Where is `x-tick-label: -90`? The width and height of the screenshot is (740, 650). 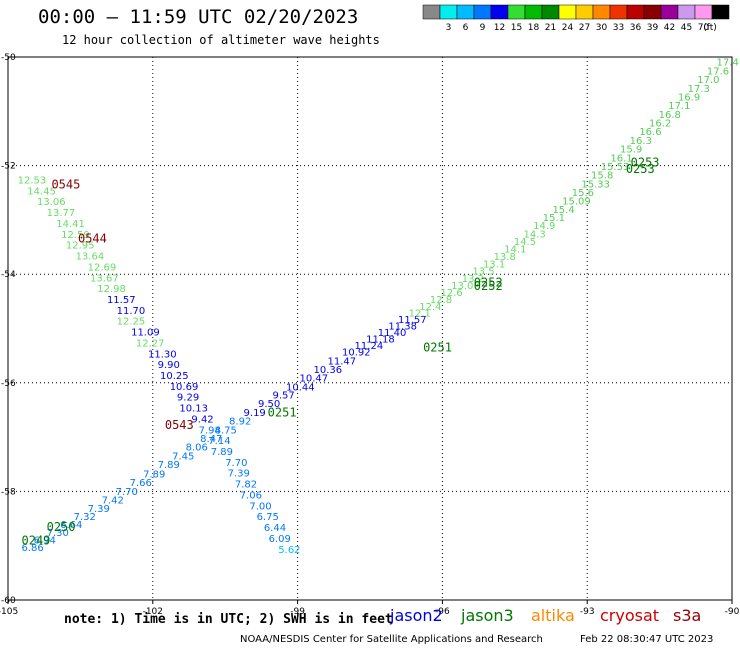
x-tick-label: -90 is located at coordinates (732, 612).